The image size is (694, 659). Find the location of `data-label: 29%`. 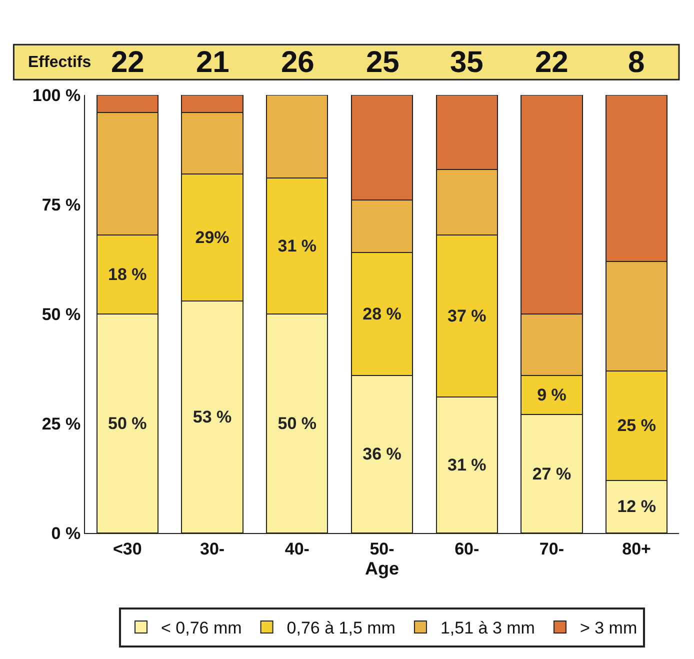

data-label: 29% is located at coordinates (212, 237).